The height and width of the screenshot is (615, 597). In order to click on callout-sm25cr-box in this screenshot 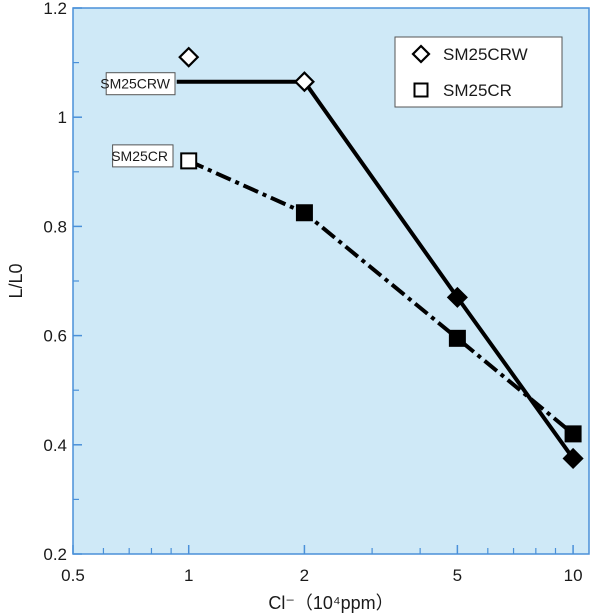, I will do `click(143, 156)`.